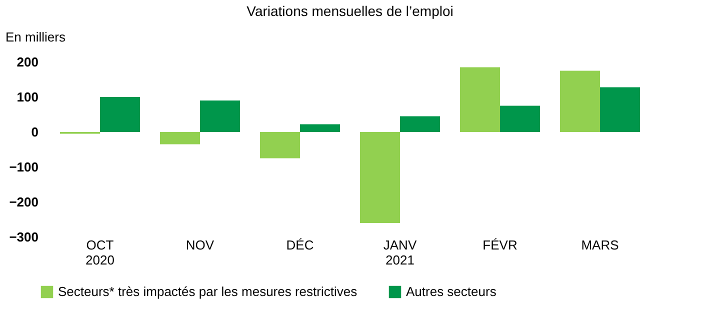 The width and height of the screenshot is (711, 315). What do you see at coordinates (100, 253) in the screenshot?
I see `x-tick-label: OCT 2020` at bounding box center [100, 253].